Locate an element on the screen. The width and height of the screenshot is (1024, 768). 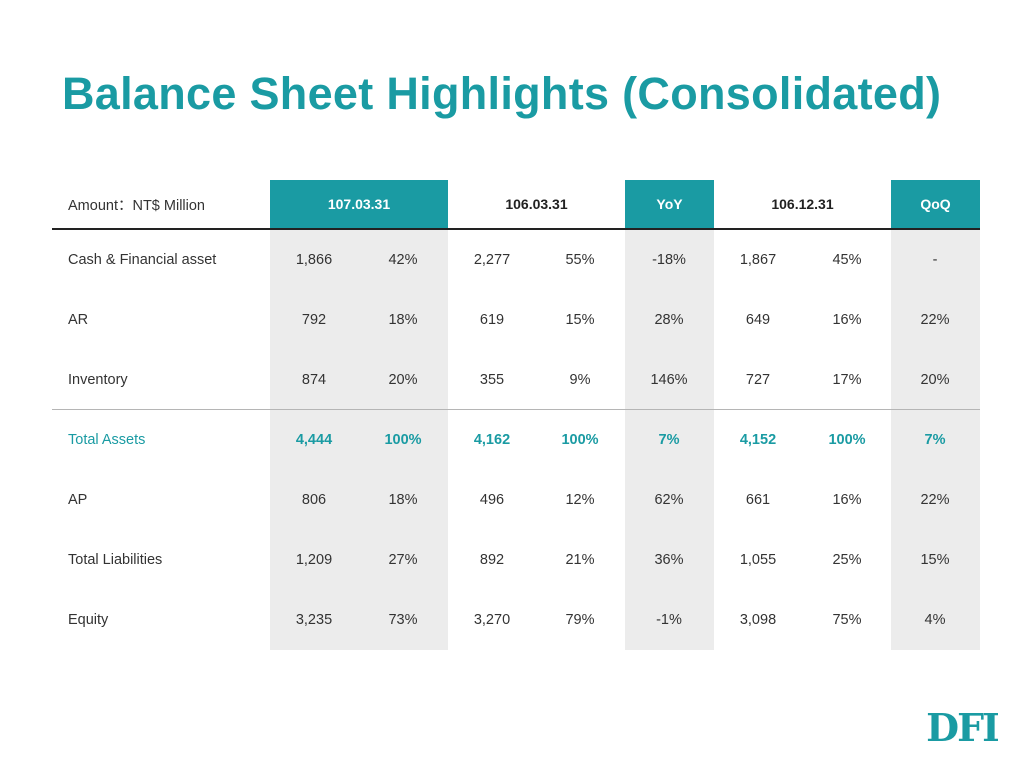
row-value: 36% is located at coordinates (669, 560).